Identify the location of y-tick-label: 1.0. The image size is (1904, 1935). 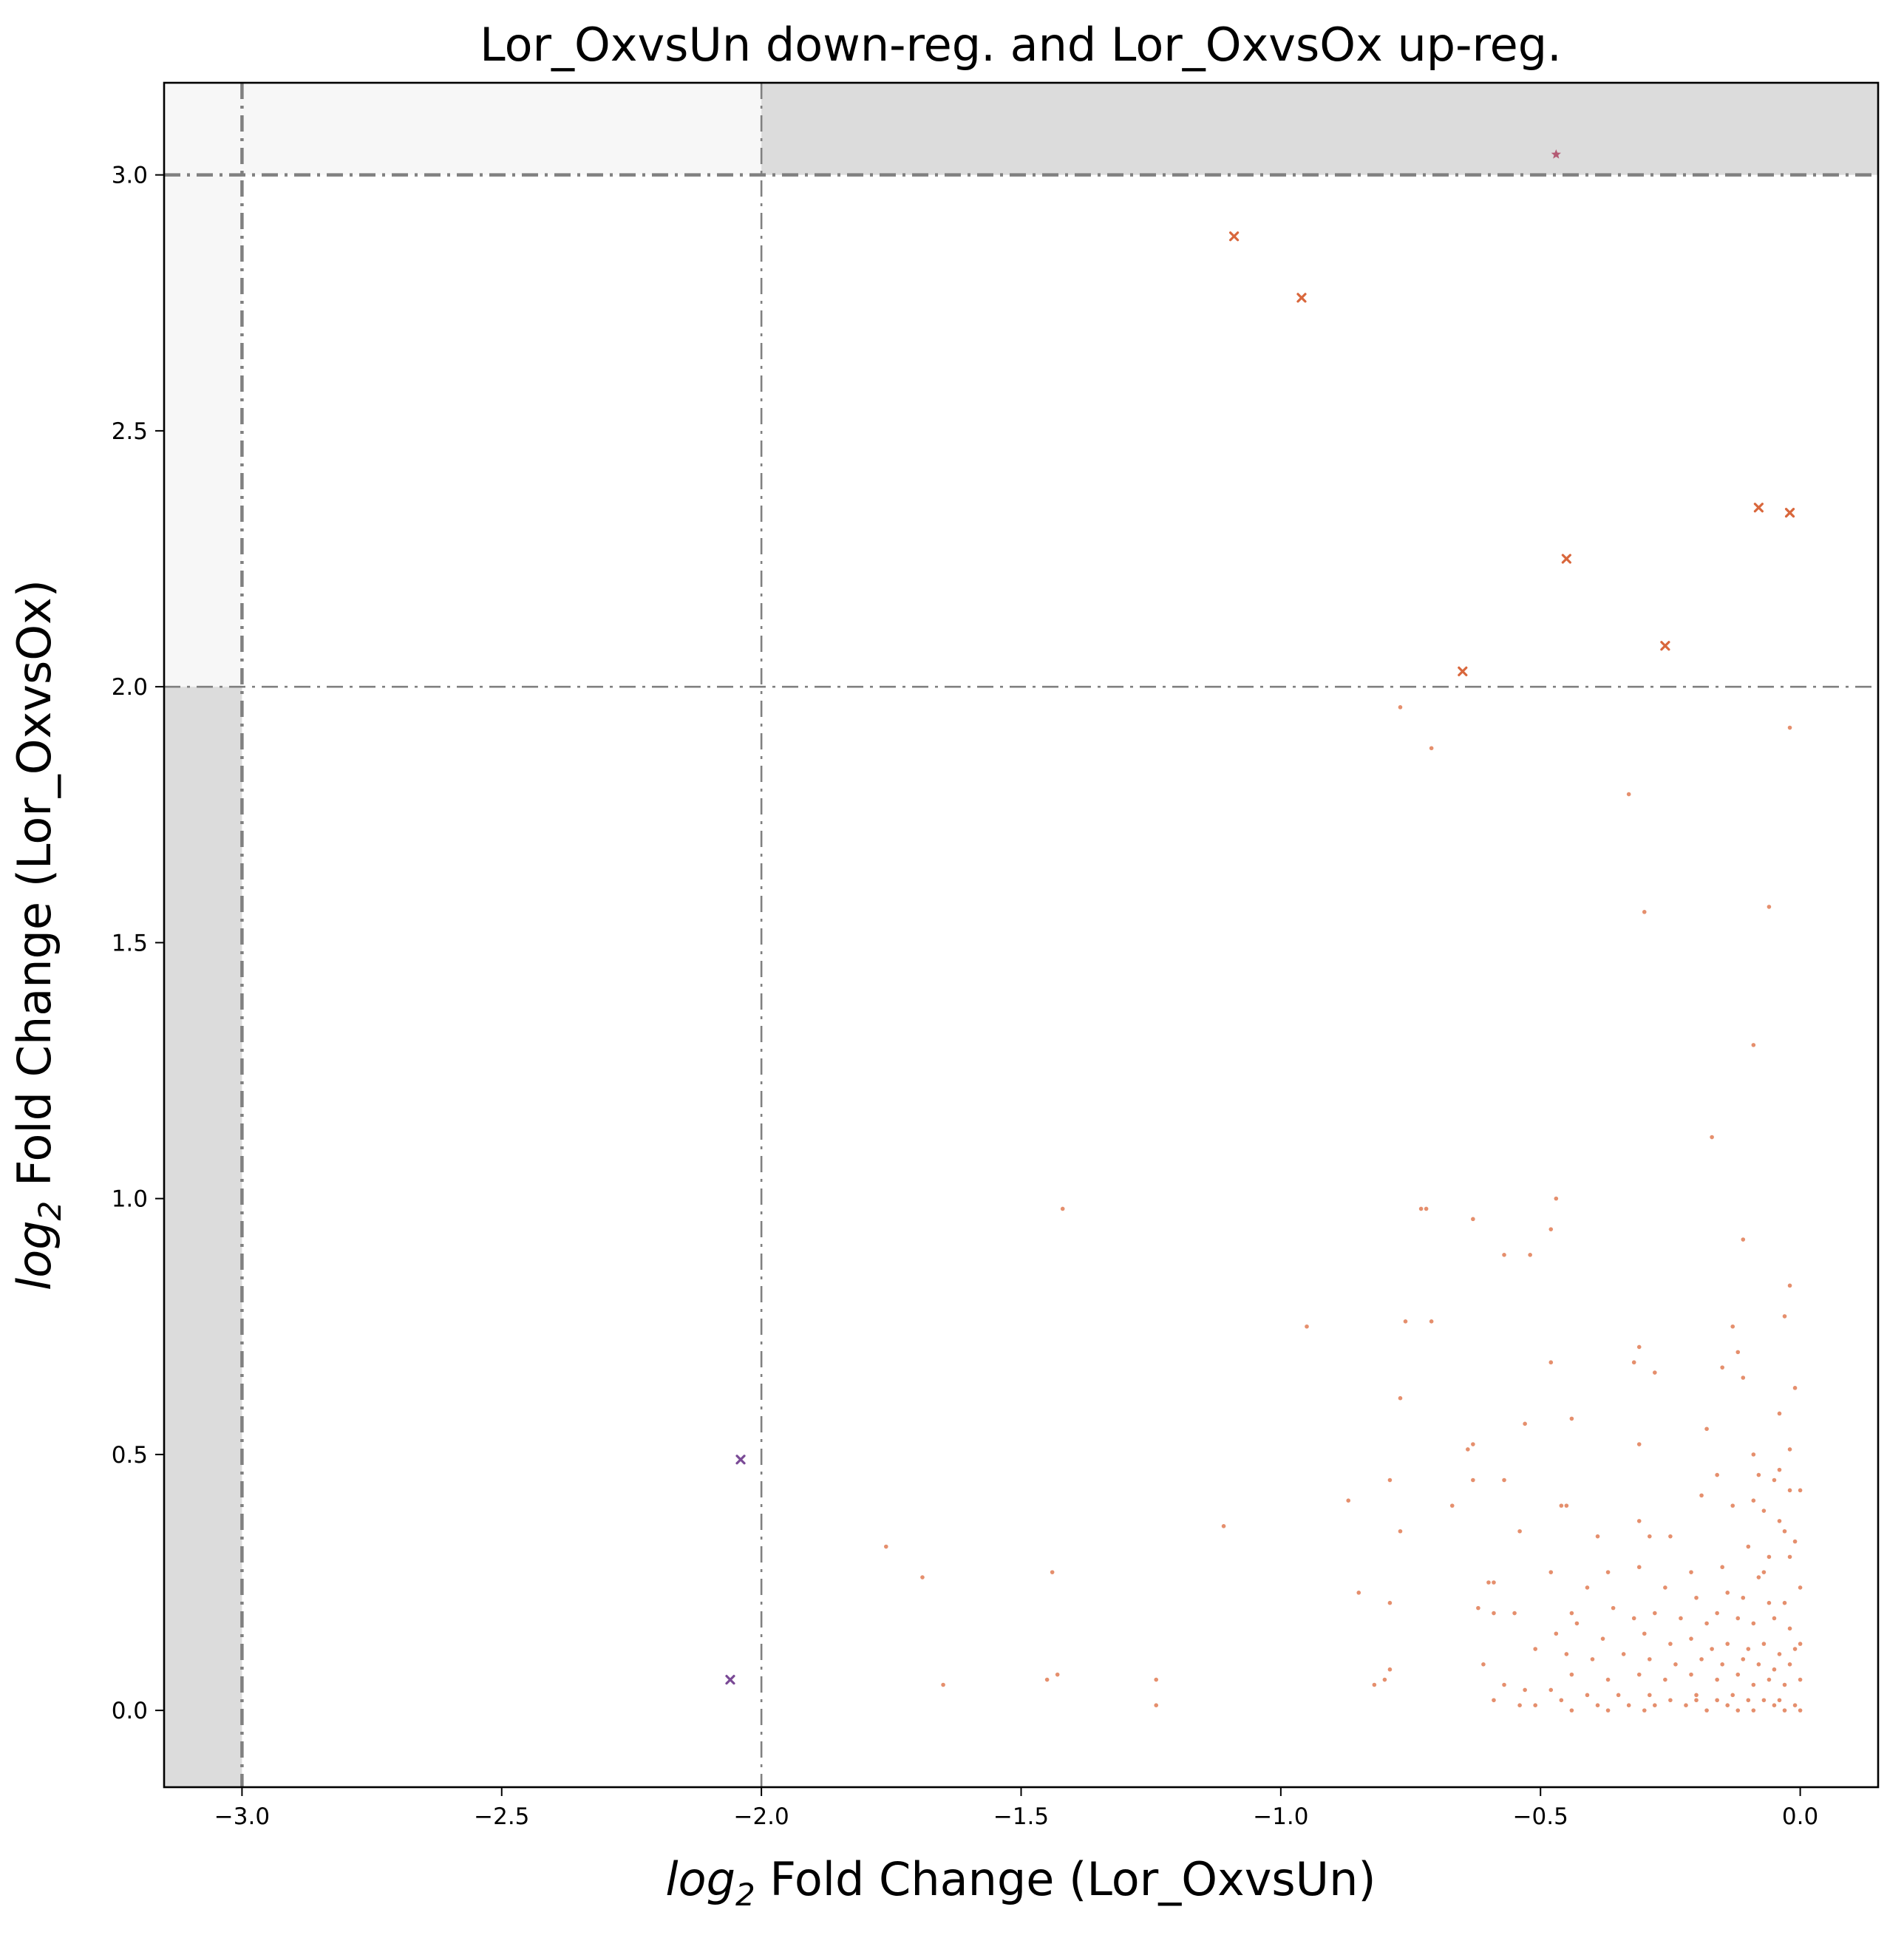
(130, 1199).